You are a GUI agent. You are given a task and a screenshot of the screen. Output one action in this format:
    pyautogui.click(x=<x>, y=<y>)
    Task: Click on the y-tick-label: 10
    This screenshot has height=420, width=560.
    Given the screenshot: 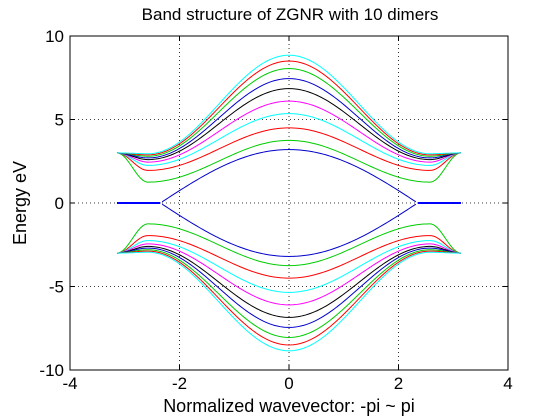 What is the action you would take?
    pyautogui.click(x=54, y=36)
    